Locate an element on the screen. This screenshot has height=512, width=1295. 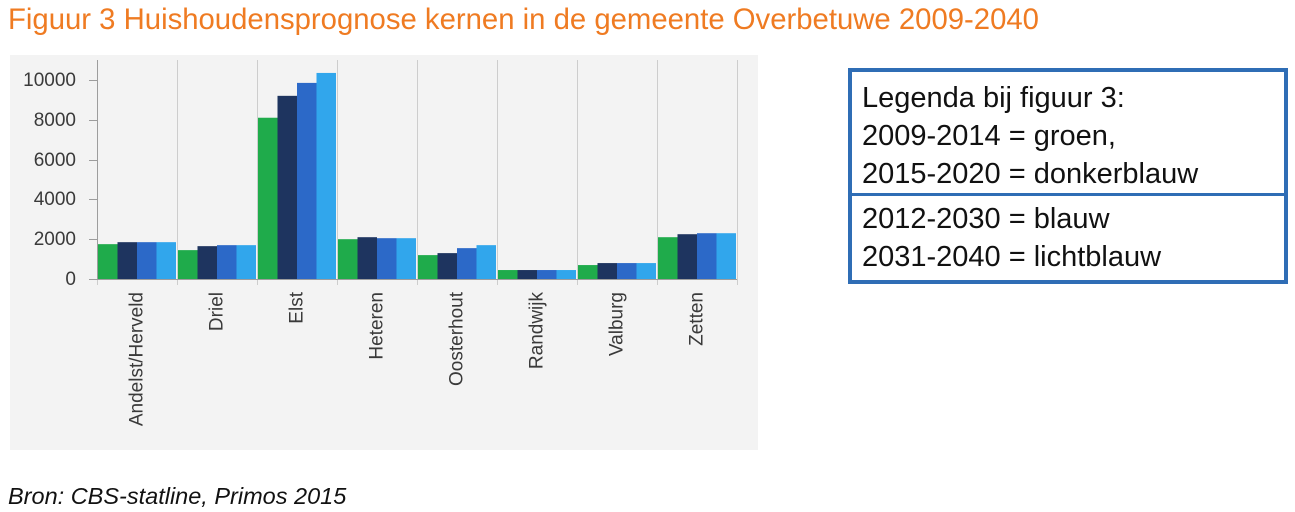
y-tick-labels: 0 2000 4000 6000 8000 10000 is located at coordinates (49, 180).